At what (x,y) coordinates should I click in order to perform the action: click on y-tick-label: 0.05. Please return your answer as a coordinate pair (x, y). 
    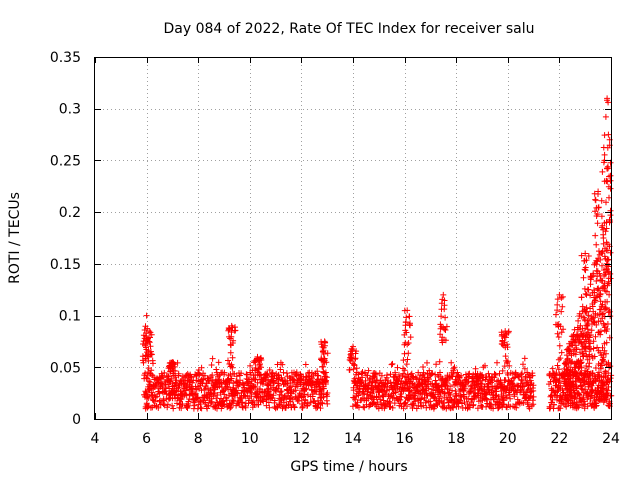
    Looking at the image, I should click on (65, 368).